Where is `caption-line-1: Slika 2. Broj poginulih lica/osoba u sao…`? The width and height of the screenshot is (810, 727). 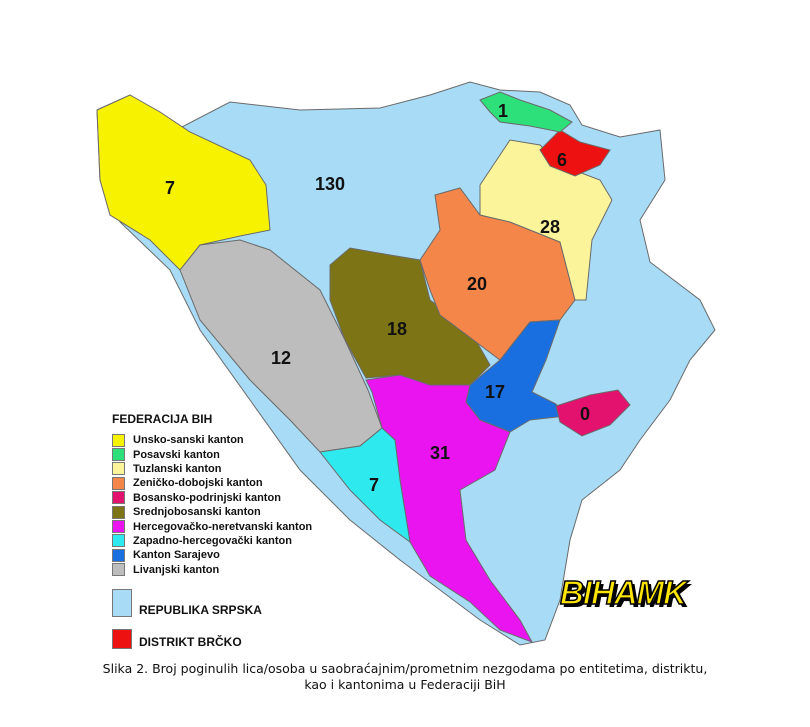
caption-line-1: Slika 2. Broj poginulih lica/osoba u sao… is located at coordinates (405, 668).